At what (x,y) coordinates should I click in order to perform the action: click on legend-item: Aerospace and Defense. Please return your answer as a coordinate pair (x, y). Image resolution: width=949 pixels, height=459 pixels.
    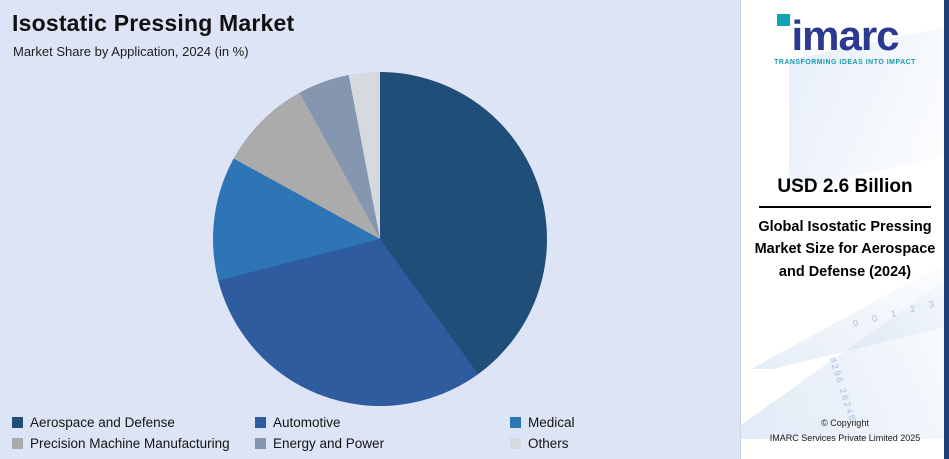
    Looking at the image, I should click on (133, 422).